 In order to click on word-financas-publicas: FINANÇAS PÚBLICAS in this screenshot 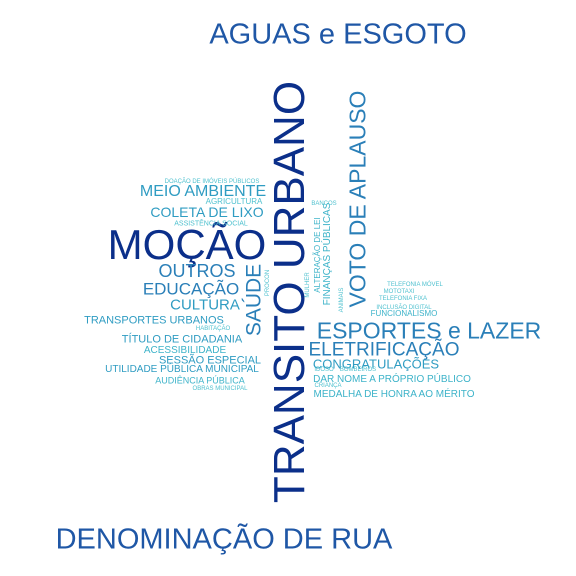, I will do `click(327, 254)`.